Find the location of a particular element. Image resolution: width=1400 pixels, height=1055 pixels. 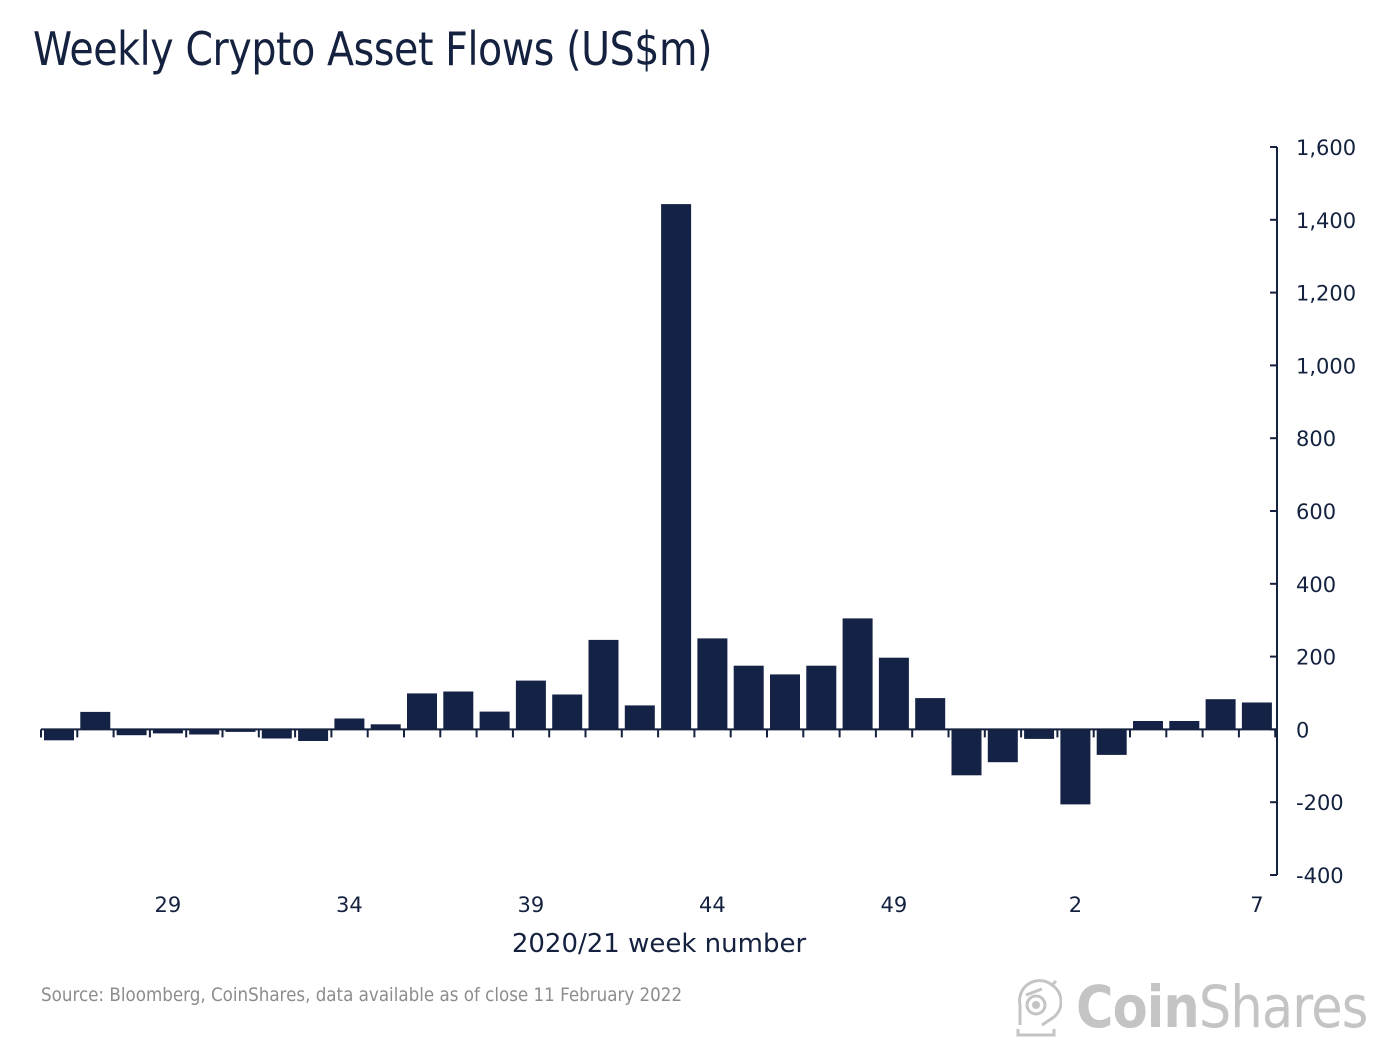

x-tick-label: 44 is located at coordinates (712, 905).